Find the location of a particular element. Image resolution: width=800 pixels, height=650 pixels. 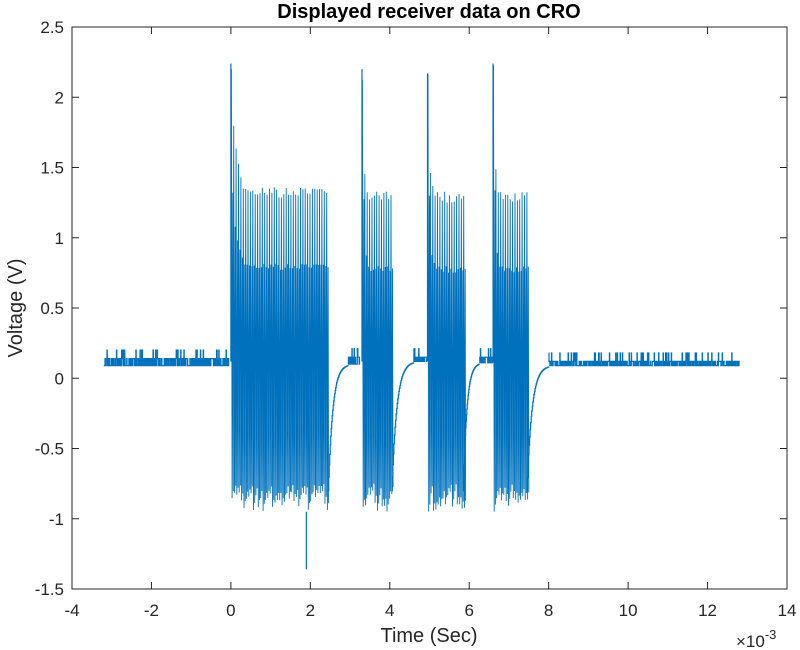

x-exponent-power: -3 is located at coordinates (771, 634).